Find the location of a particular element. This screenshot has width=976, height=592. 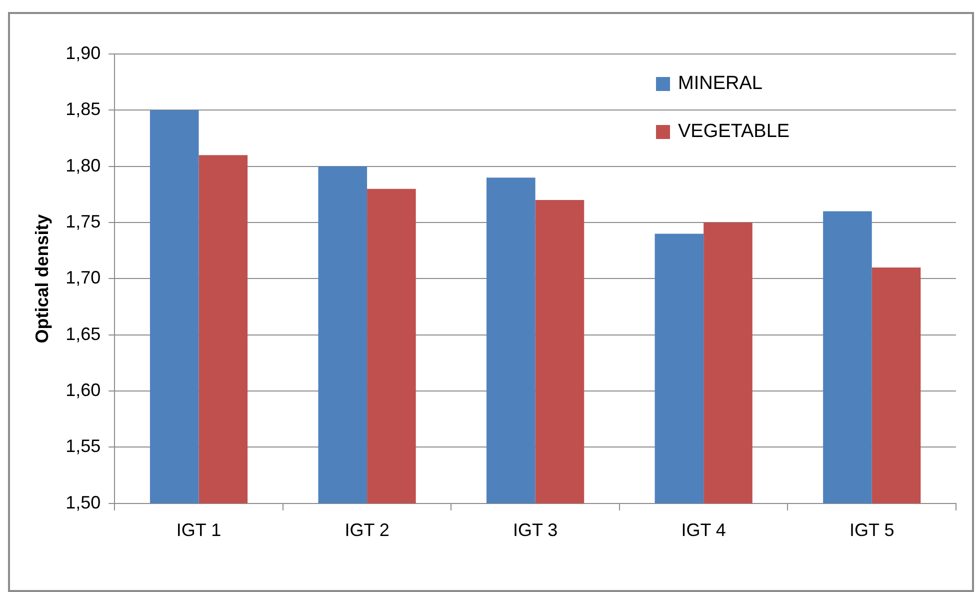

y-tick-label: 1,60 is located at coordinates (83, 390).